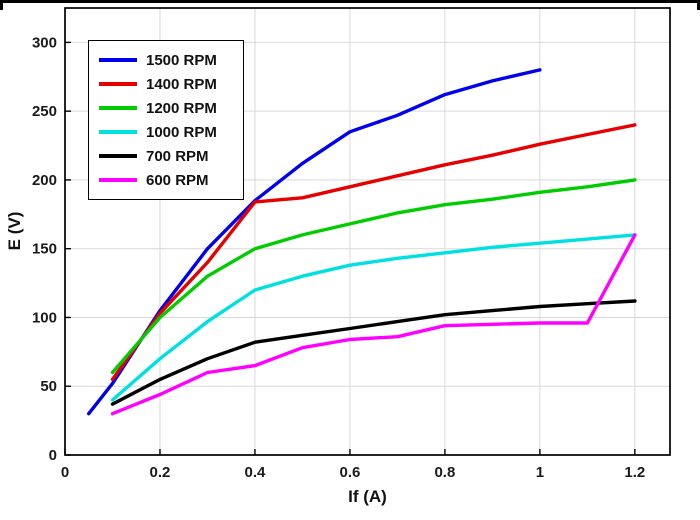 The height and width of the screenshot is (520, 700). Describe the element at coordinates (350, 1) in the screenshot. I see `figure-border-top` at that location.